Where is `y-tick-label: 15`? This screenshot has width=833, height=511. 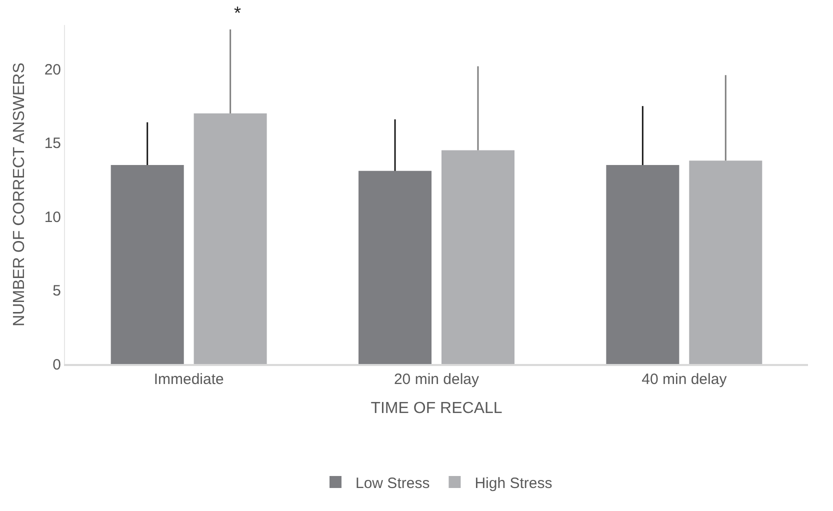
y-tick-label: 15 is located at coordinates (52, 143).